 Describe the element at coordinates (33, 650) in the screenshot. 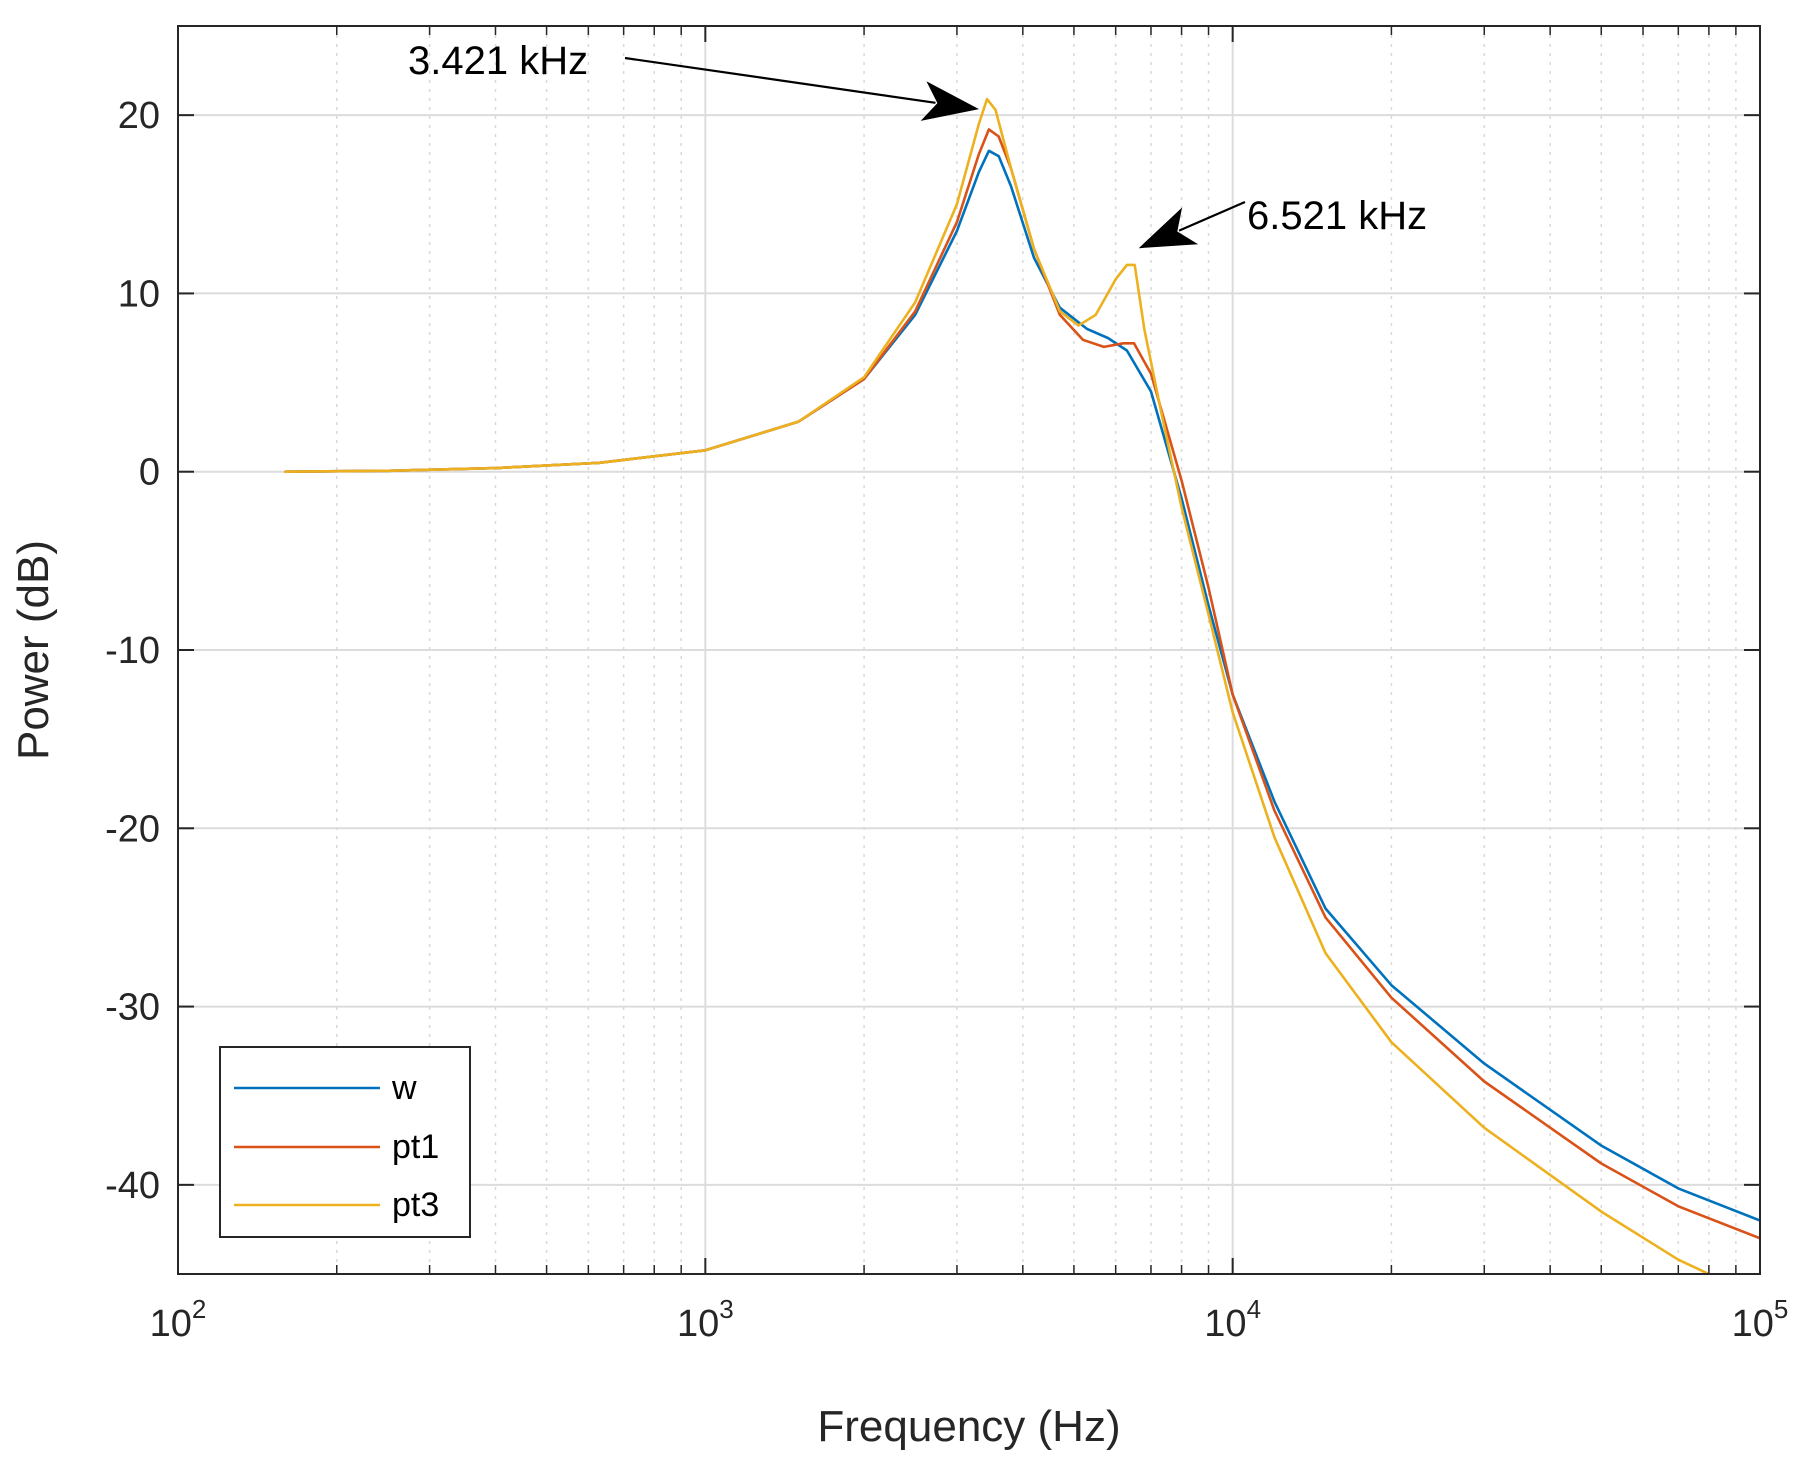

I see `y-axis-label: Power (dB)` at that location.